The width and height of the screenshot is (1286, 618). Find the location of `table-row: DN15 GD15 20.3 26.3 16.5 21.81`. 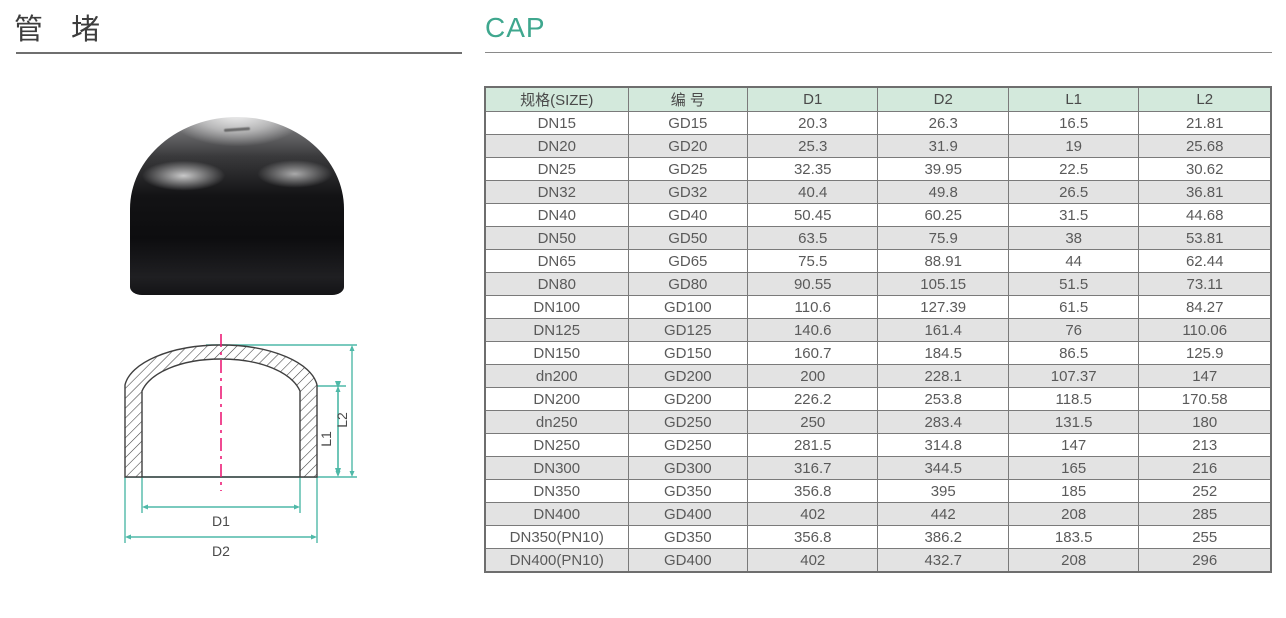

table-row: DN15 GD15 20.3 26.3 16.5 21.81 is located at coordinates (878, 123).